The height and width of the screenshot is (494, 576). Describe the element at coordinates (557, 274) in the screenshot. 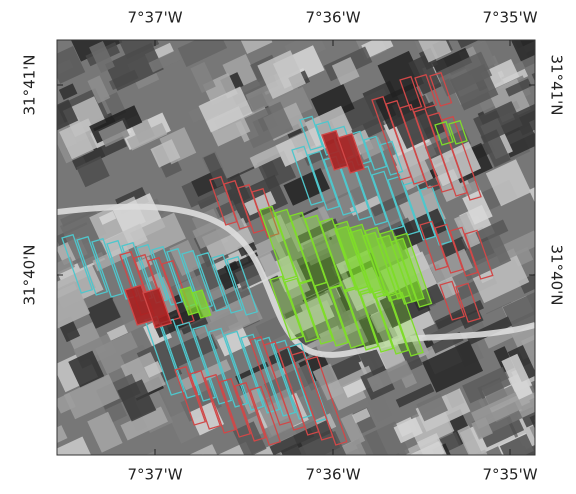

I see `right-coordinate-label: 31°40'N` at that location.